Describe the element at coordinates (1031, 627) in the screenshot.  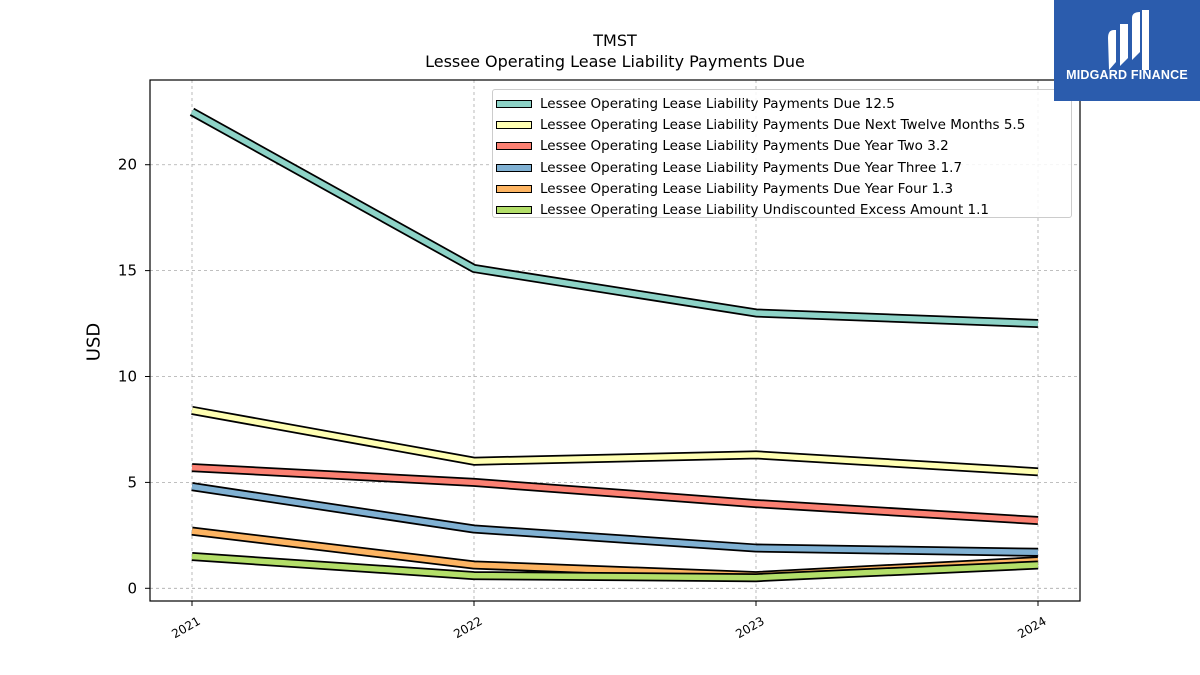
I see `x-tick-label: 2024` at that location.